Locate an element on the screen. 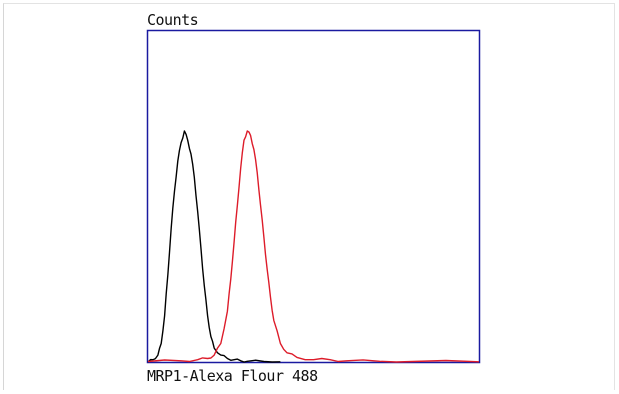 This screenshot has height=394, width=619. y-axis-label: Counts is located at coordinates (173, 20).